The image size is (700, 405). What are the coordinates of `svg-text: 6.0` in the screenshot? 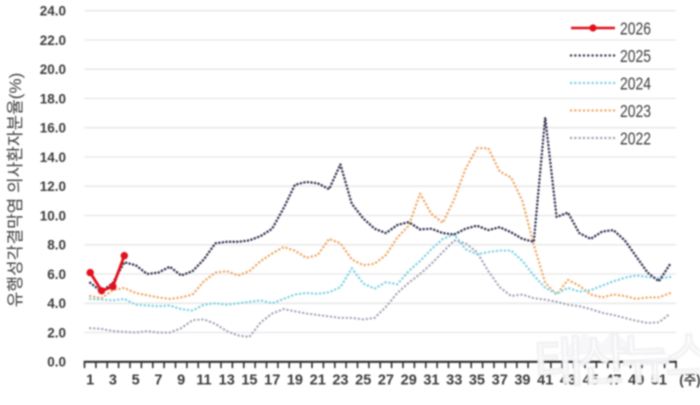 It's located at (56, 274).